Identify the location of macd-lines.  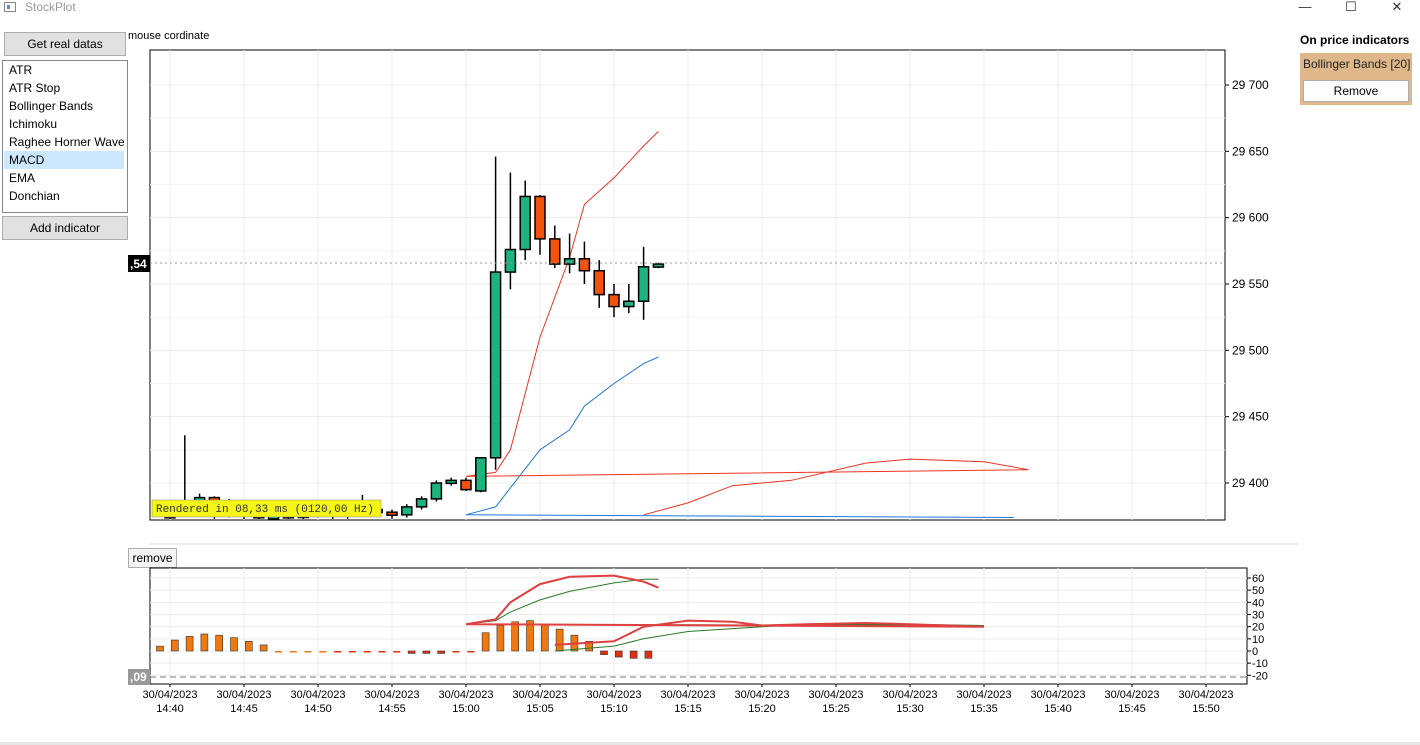
(725, 613).